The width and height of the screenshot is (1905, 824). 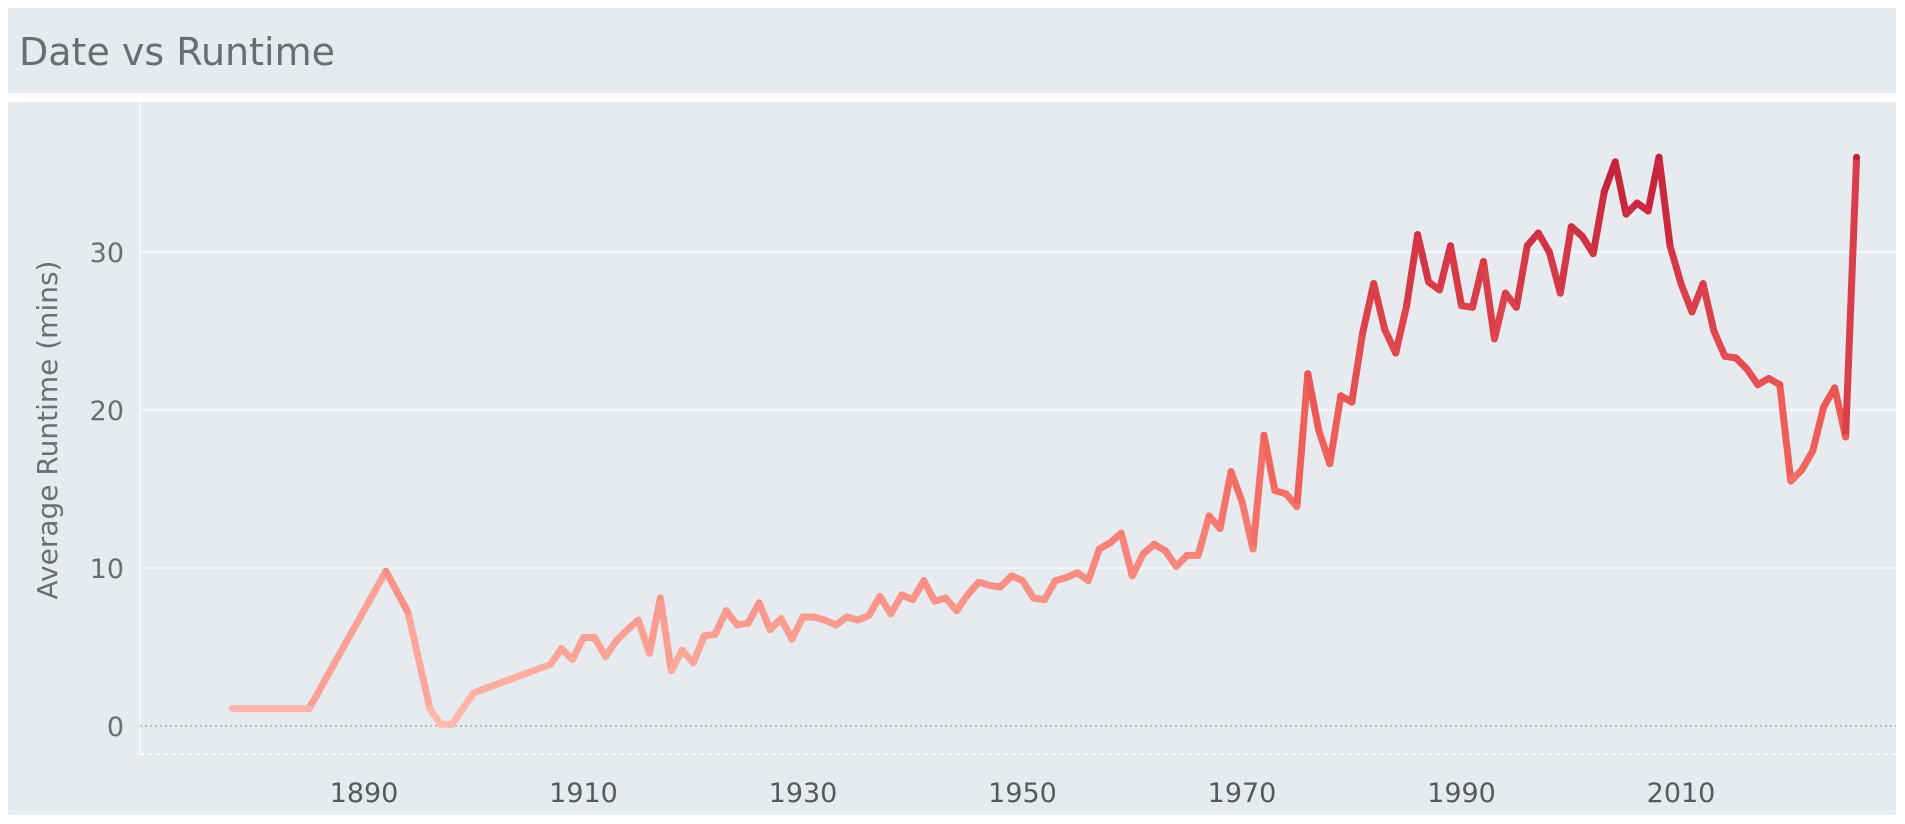 What do you see at coordinates (107, 569) in the screenshot?
I see `y-tick-label: 10` at bounding box center [107, 569].